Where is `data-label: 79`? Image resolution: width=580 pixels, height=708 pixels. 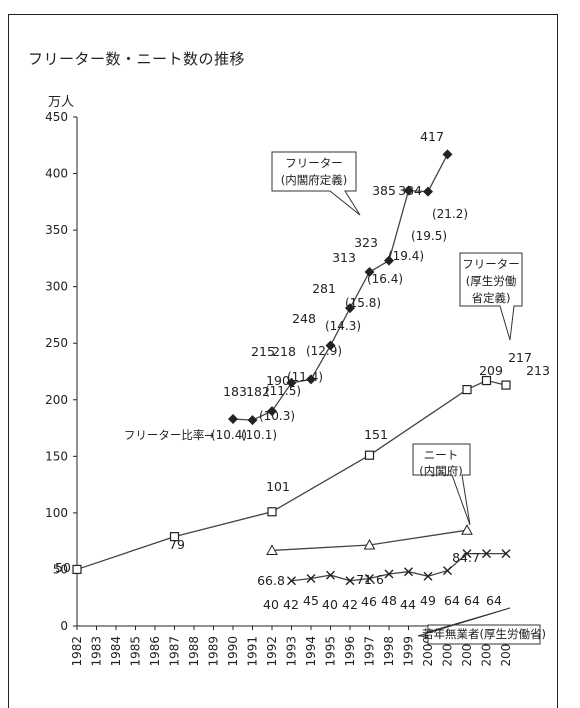
data-label: 79 is located at coordinates (177, 544).